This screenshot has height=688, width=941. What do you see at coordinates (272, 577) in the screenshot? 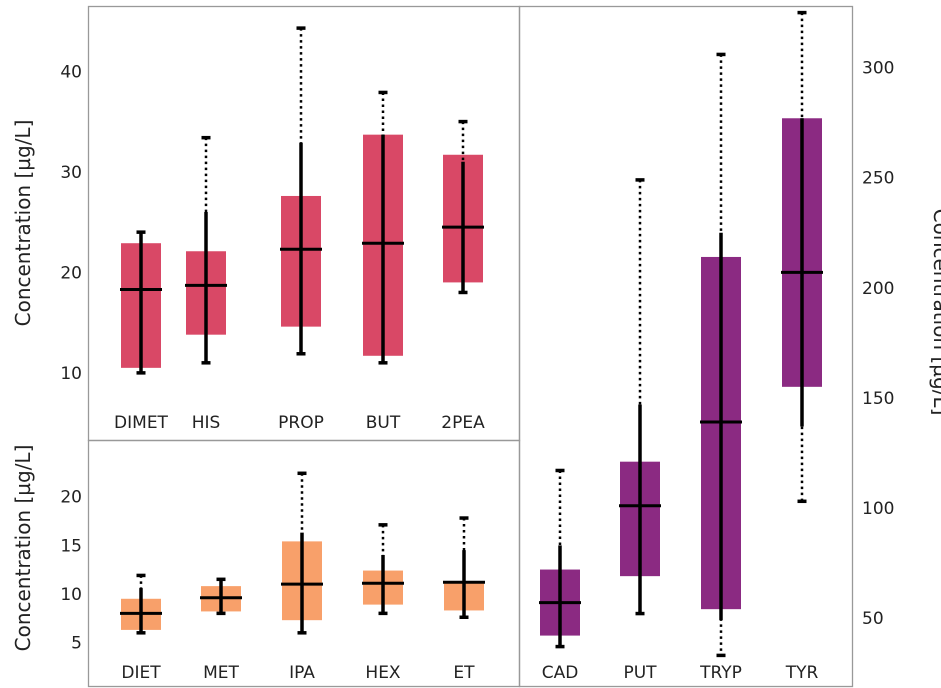
I see `panel-bottom-left: 5 10 15 20 DIET MET IPA HEX ET` at bounding box center [272, 577].